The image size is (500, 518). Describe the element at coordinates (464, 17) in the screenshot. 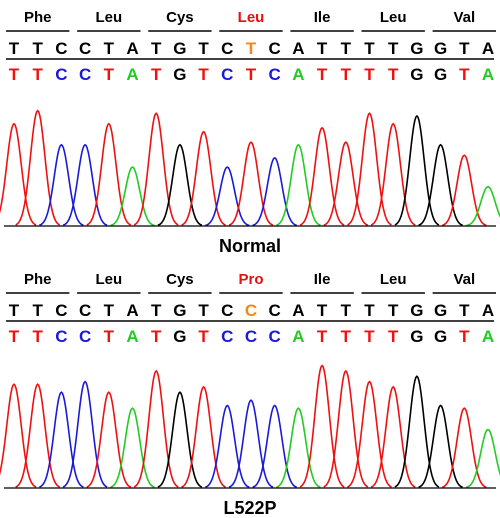

I see `amino-acid-label: Val` at that location.